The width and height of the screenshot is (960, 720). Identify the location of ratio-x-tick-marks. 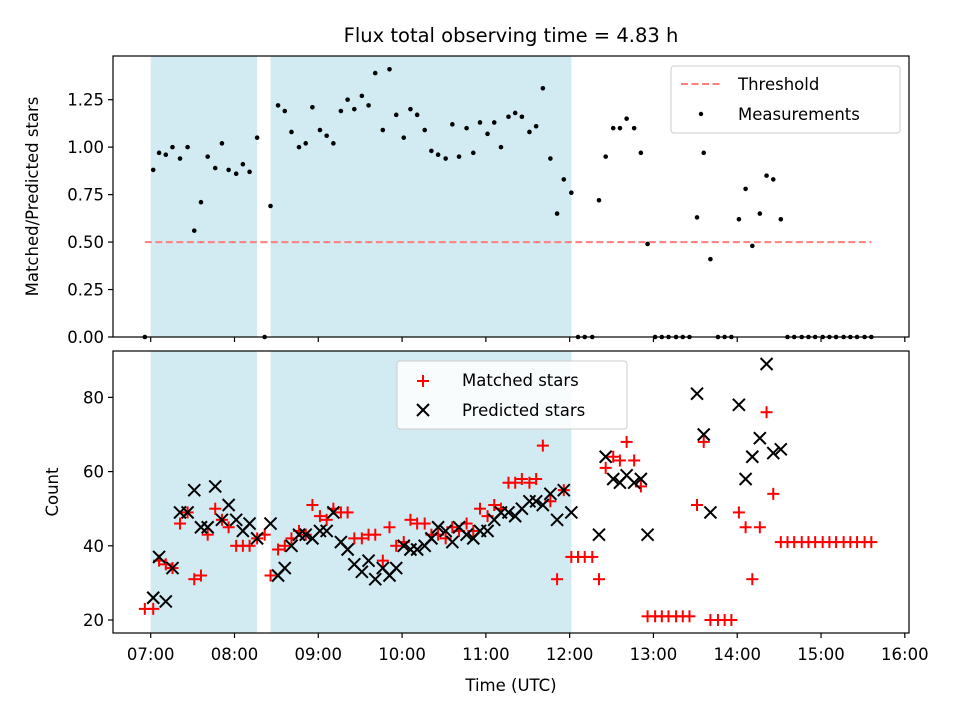
(528, 339).